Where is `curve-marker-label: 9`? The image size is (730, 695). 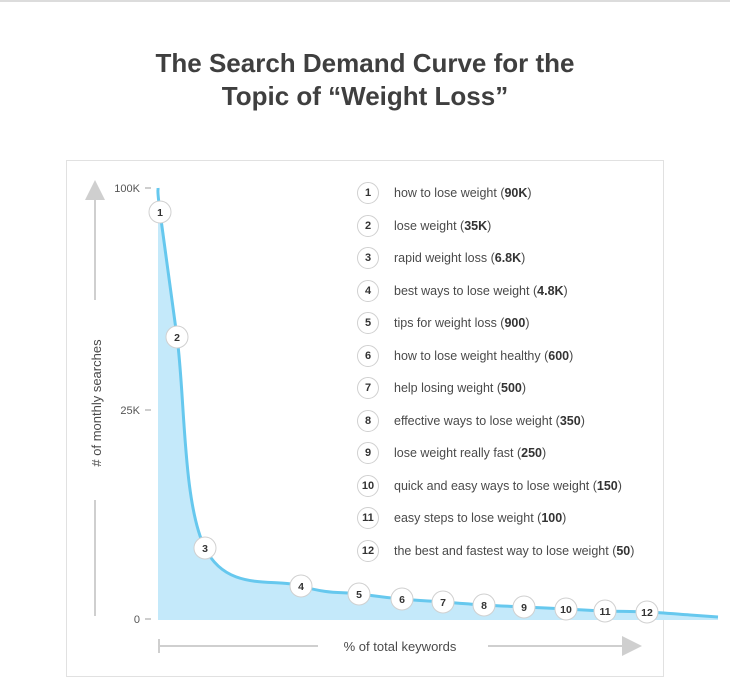 curve-marker-label: 9 is located at coordinates (524, 608).